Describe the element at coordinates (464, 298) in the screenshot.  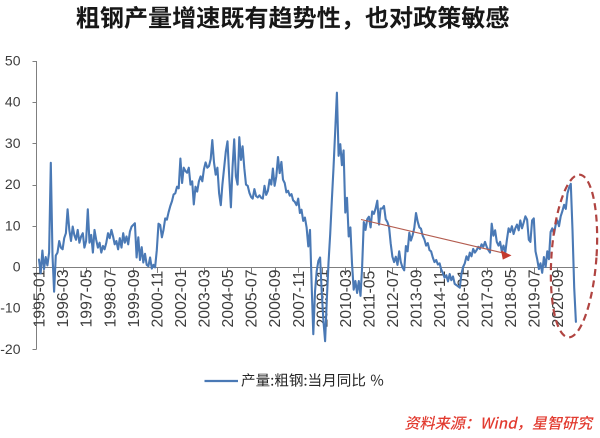
I see `svg-text: 2016-01` at that location.